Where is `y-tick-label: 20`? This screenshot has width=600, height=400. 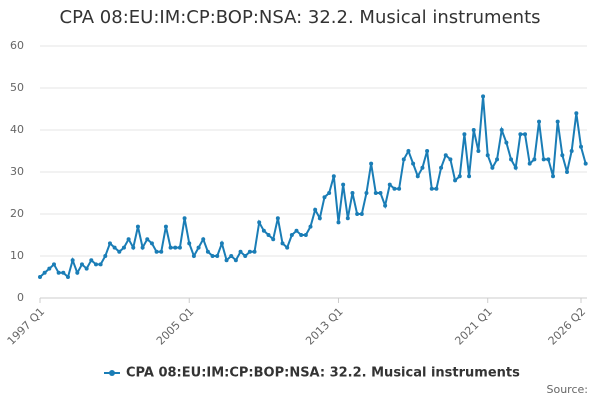 y-tick-label: 20 is located at coordinates (17, 213).